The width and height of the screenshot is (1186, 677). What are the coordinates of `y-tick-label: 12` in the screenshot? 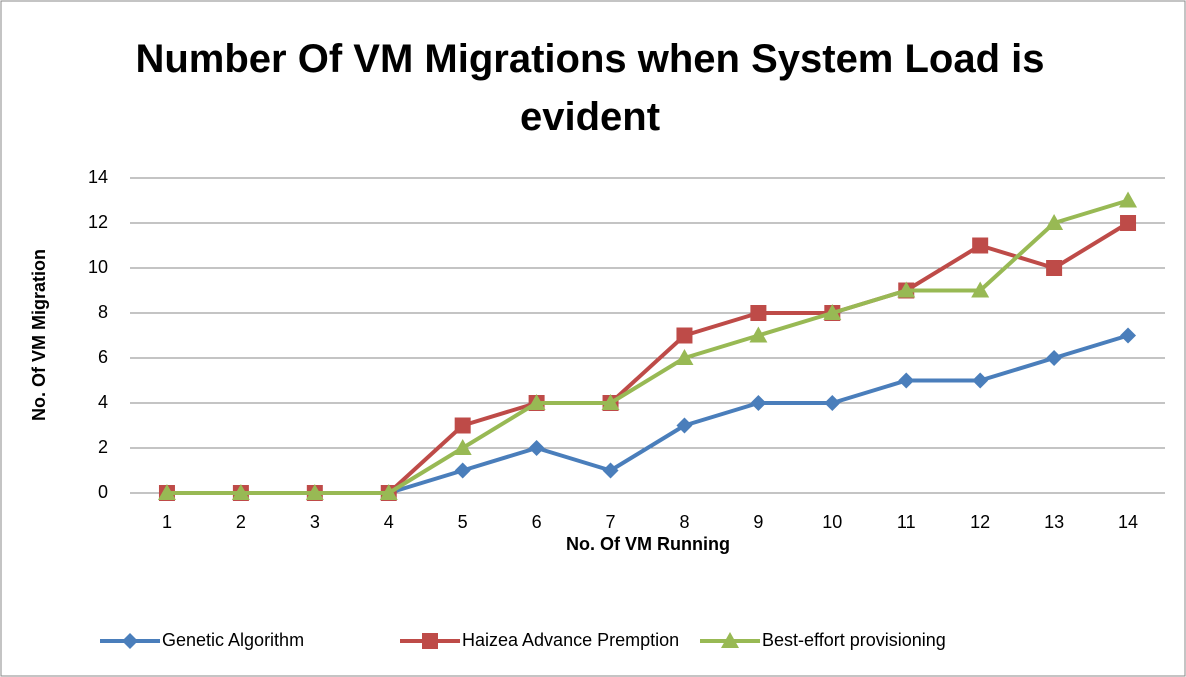 It's located at (98, 222).